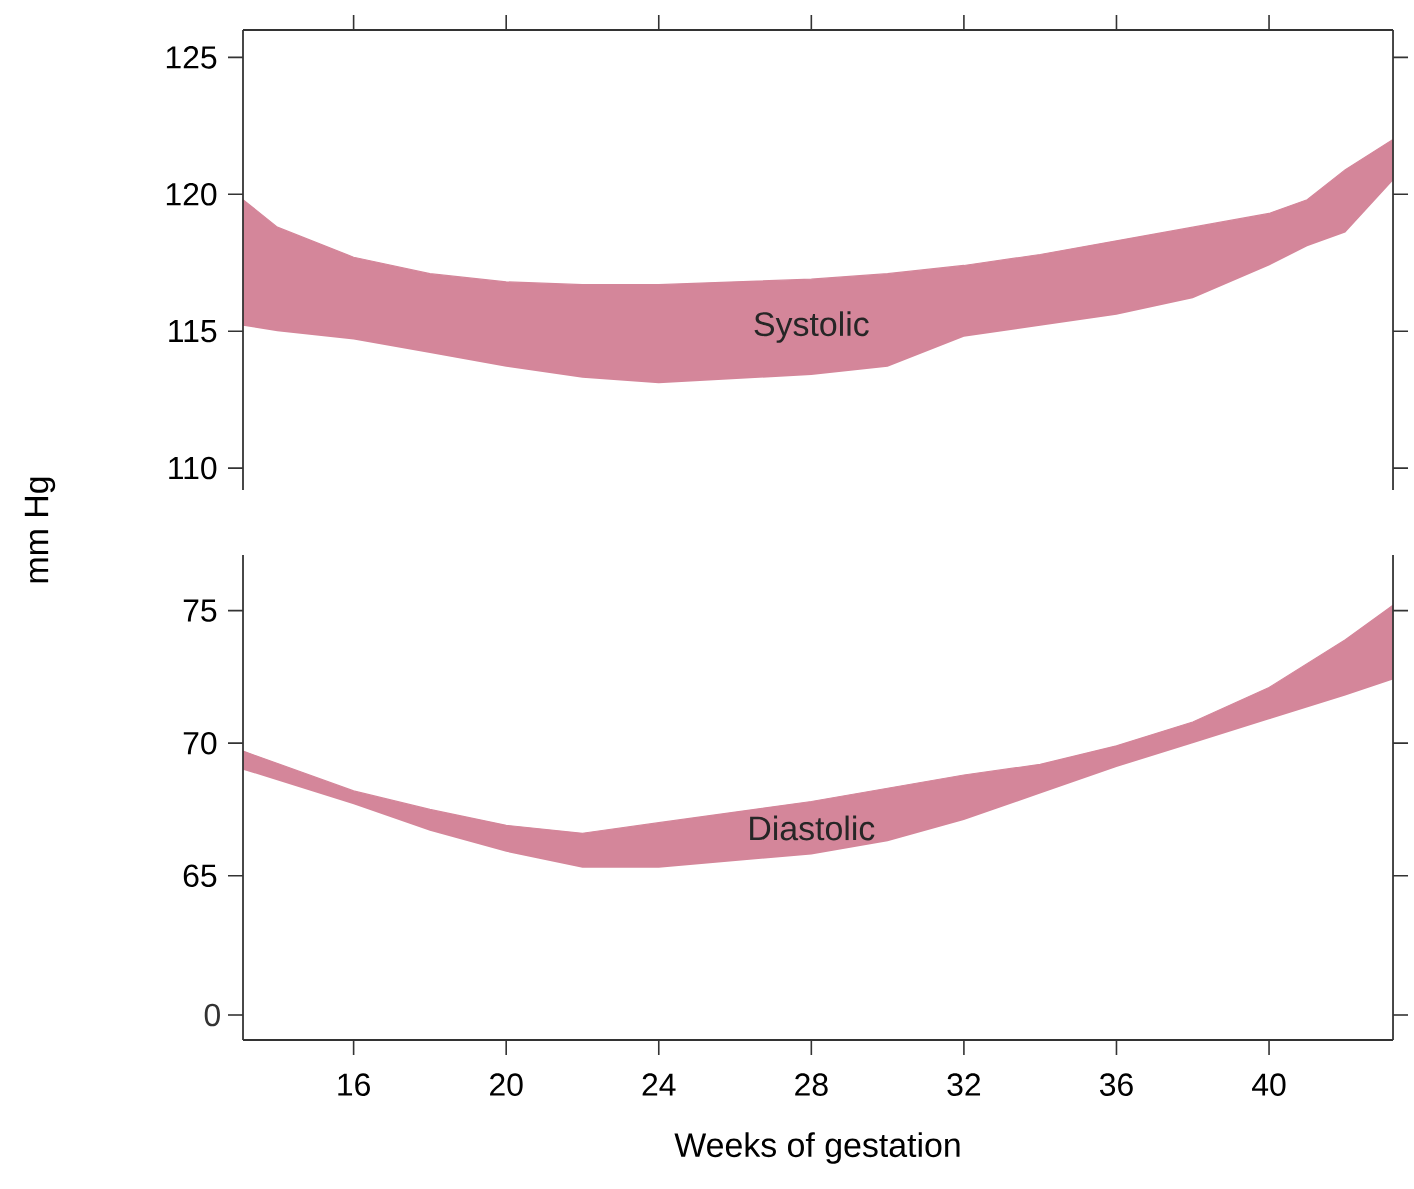  I want to click on y-tick-label: 110, so click(193, 468).